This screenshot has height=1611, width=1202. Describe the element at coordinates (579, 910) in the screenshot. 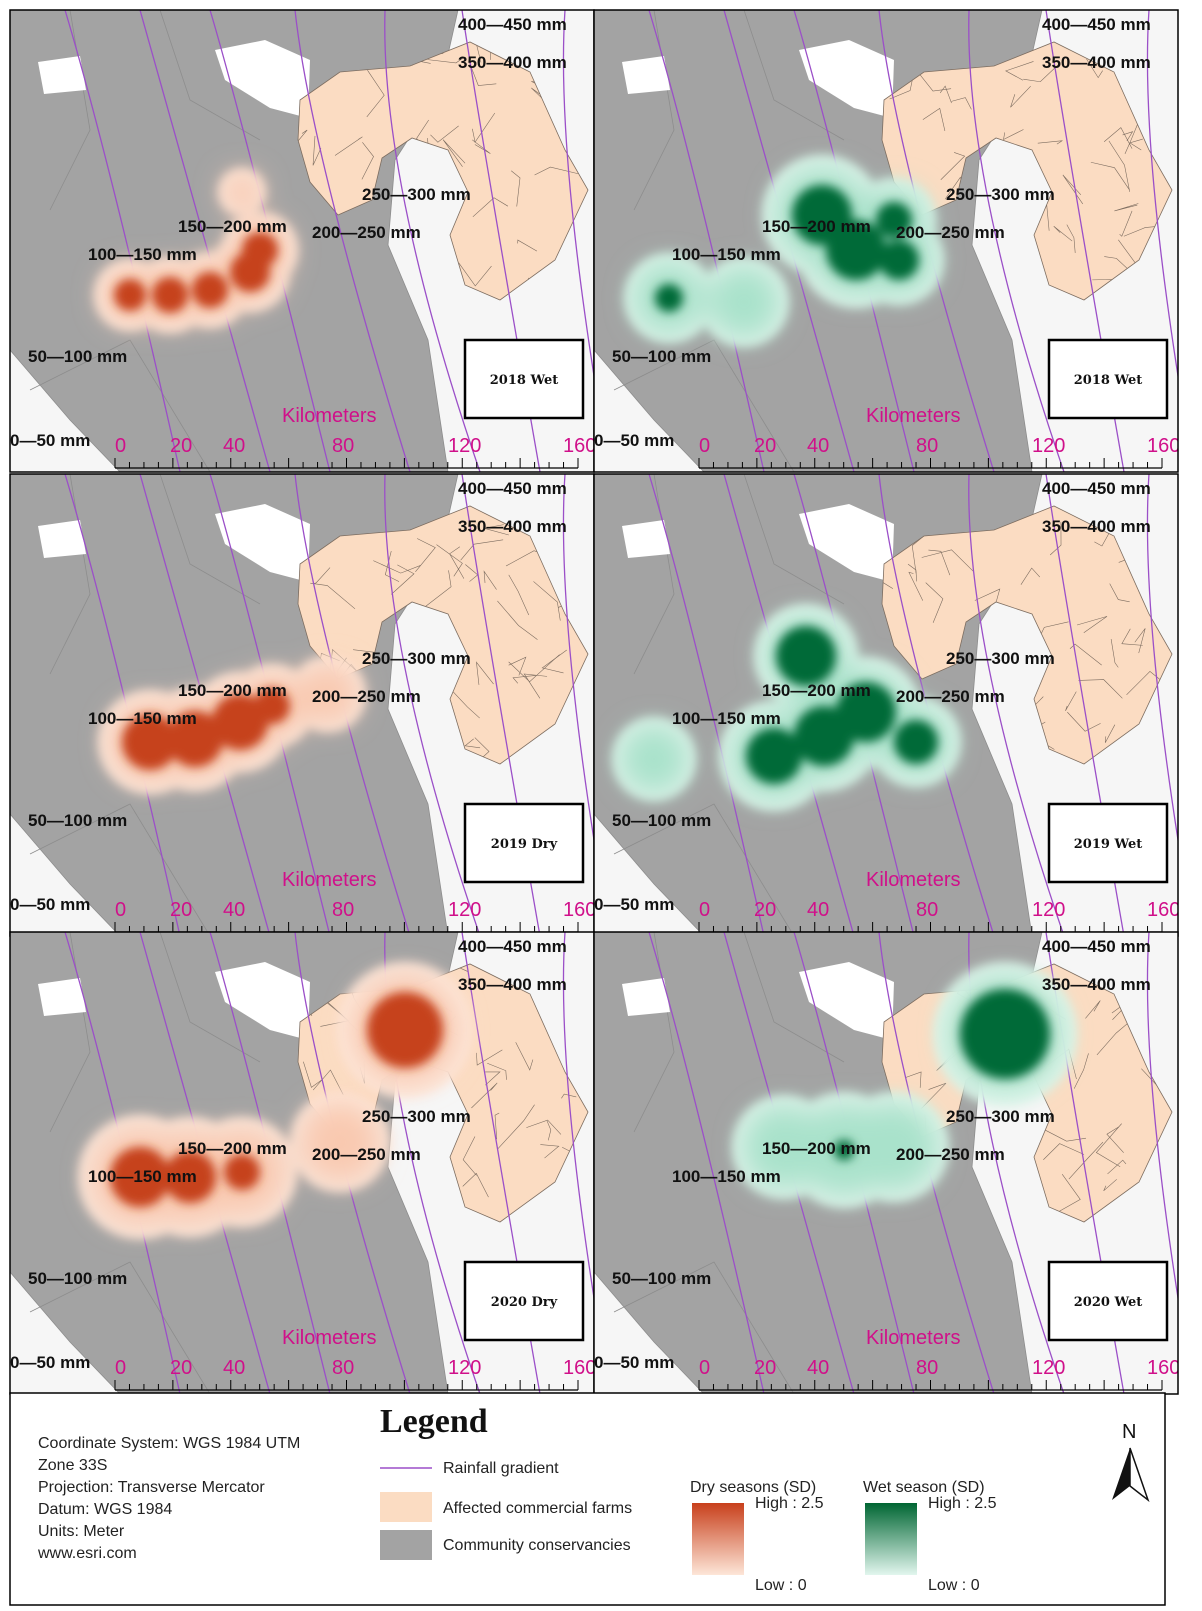

I see `scale-tick-label: 160` at that location.